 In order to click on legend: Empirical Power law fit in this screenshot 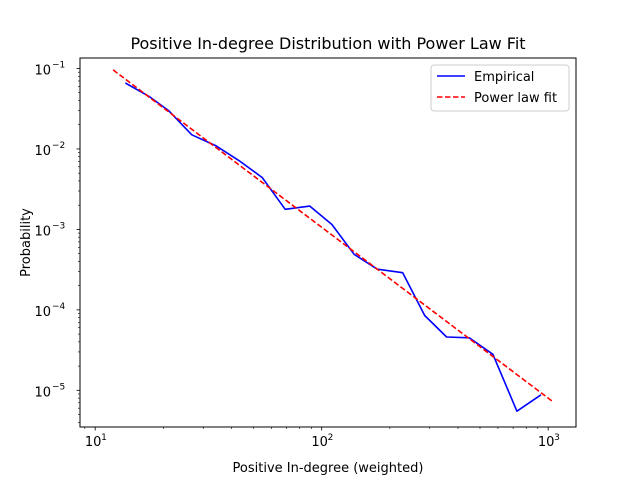, I will do `click(500, 88)`.